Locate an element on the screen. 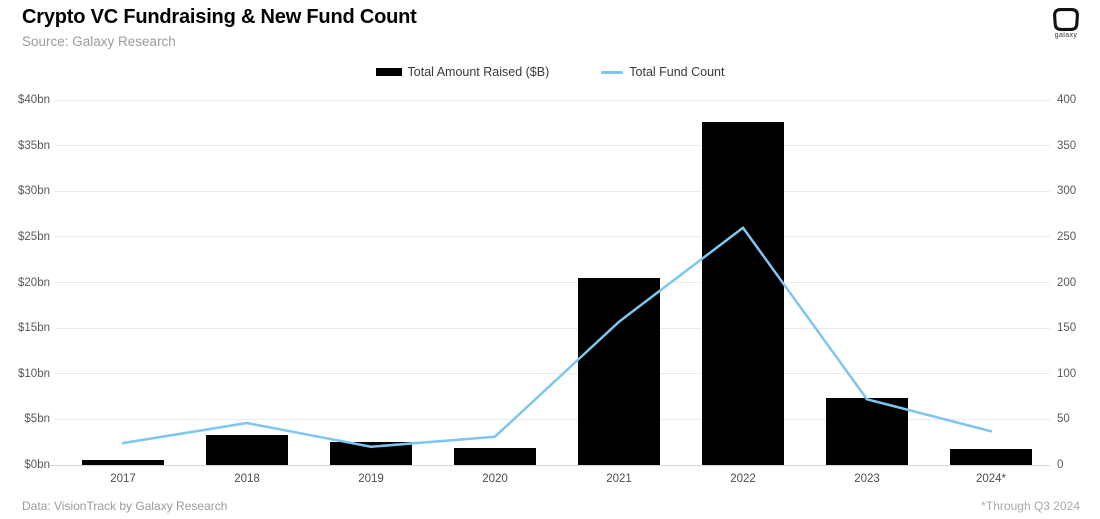 The height and width of the screenshot is (519, 1100). y-axis-label-left: $15bn is located at coordinates (34, 328).